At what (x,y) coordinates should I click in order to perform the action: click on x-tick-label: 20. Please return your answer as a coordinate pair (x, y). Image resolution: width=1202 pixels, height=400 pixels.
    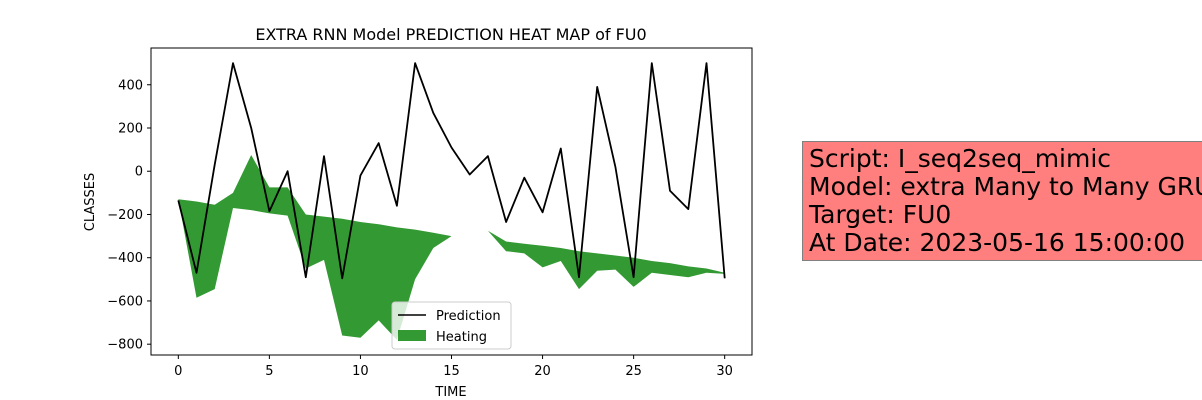
    Looking at the image, I should click on (542, 371).